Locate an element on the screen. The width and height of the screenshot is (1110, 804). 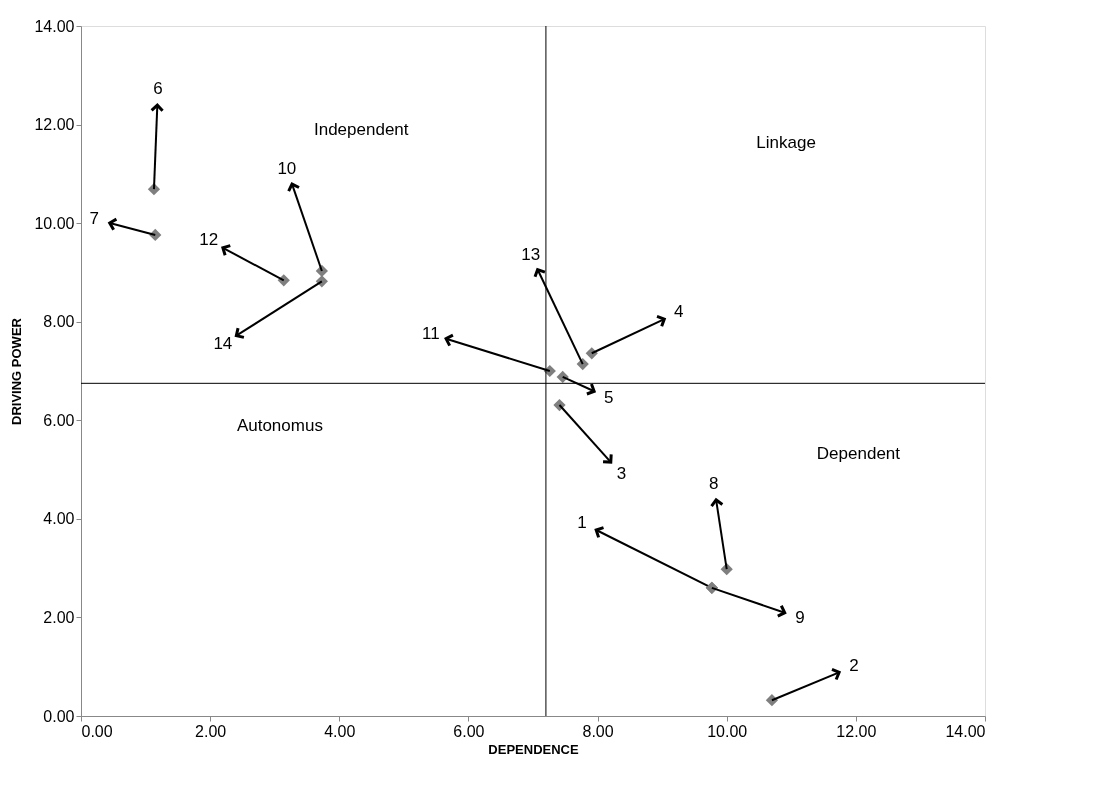
y-tick-label: 2.00 is located at coordinates (59, 617).